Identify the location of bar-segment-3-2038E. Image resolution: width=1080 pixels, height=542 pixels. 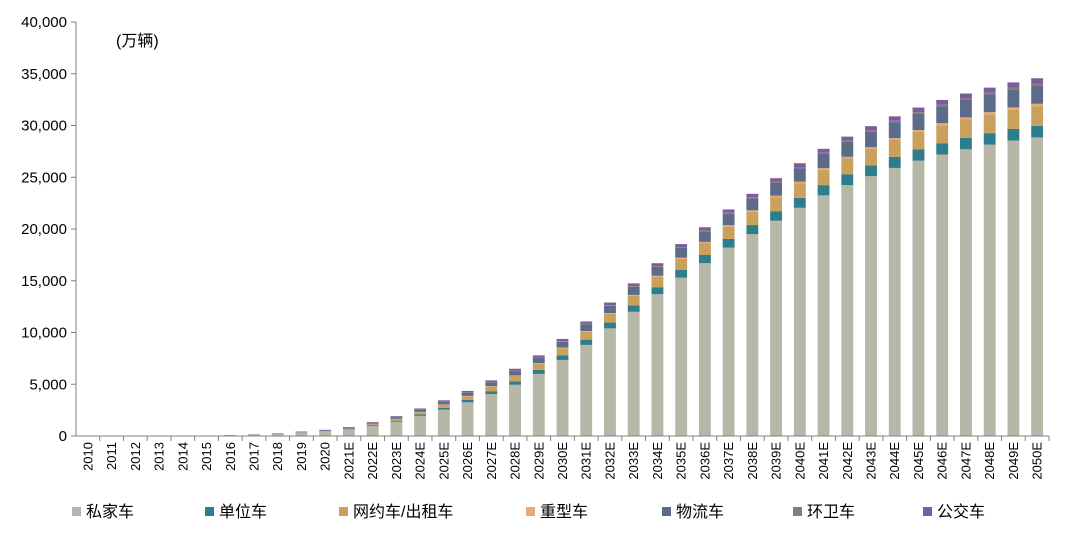
(752, 210).